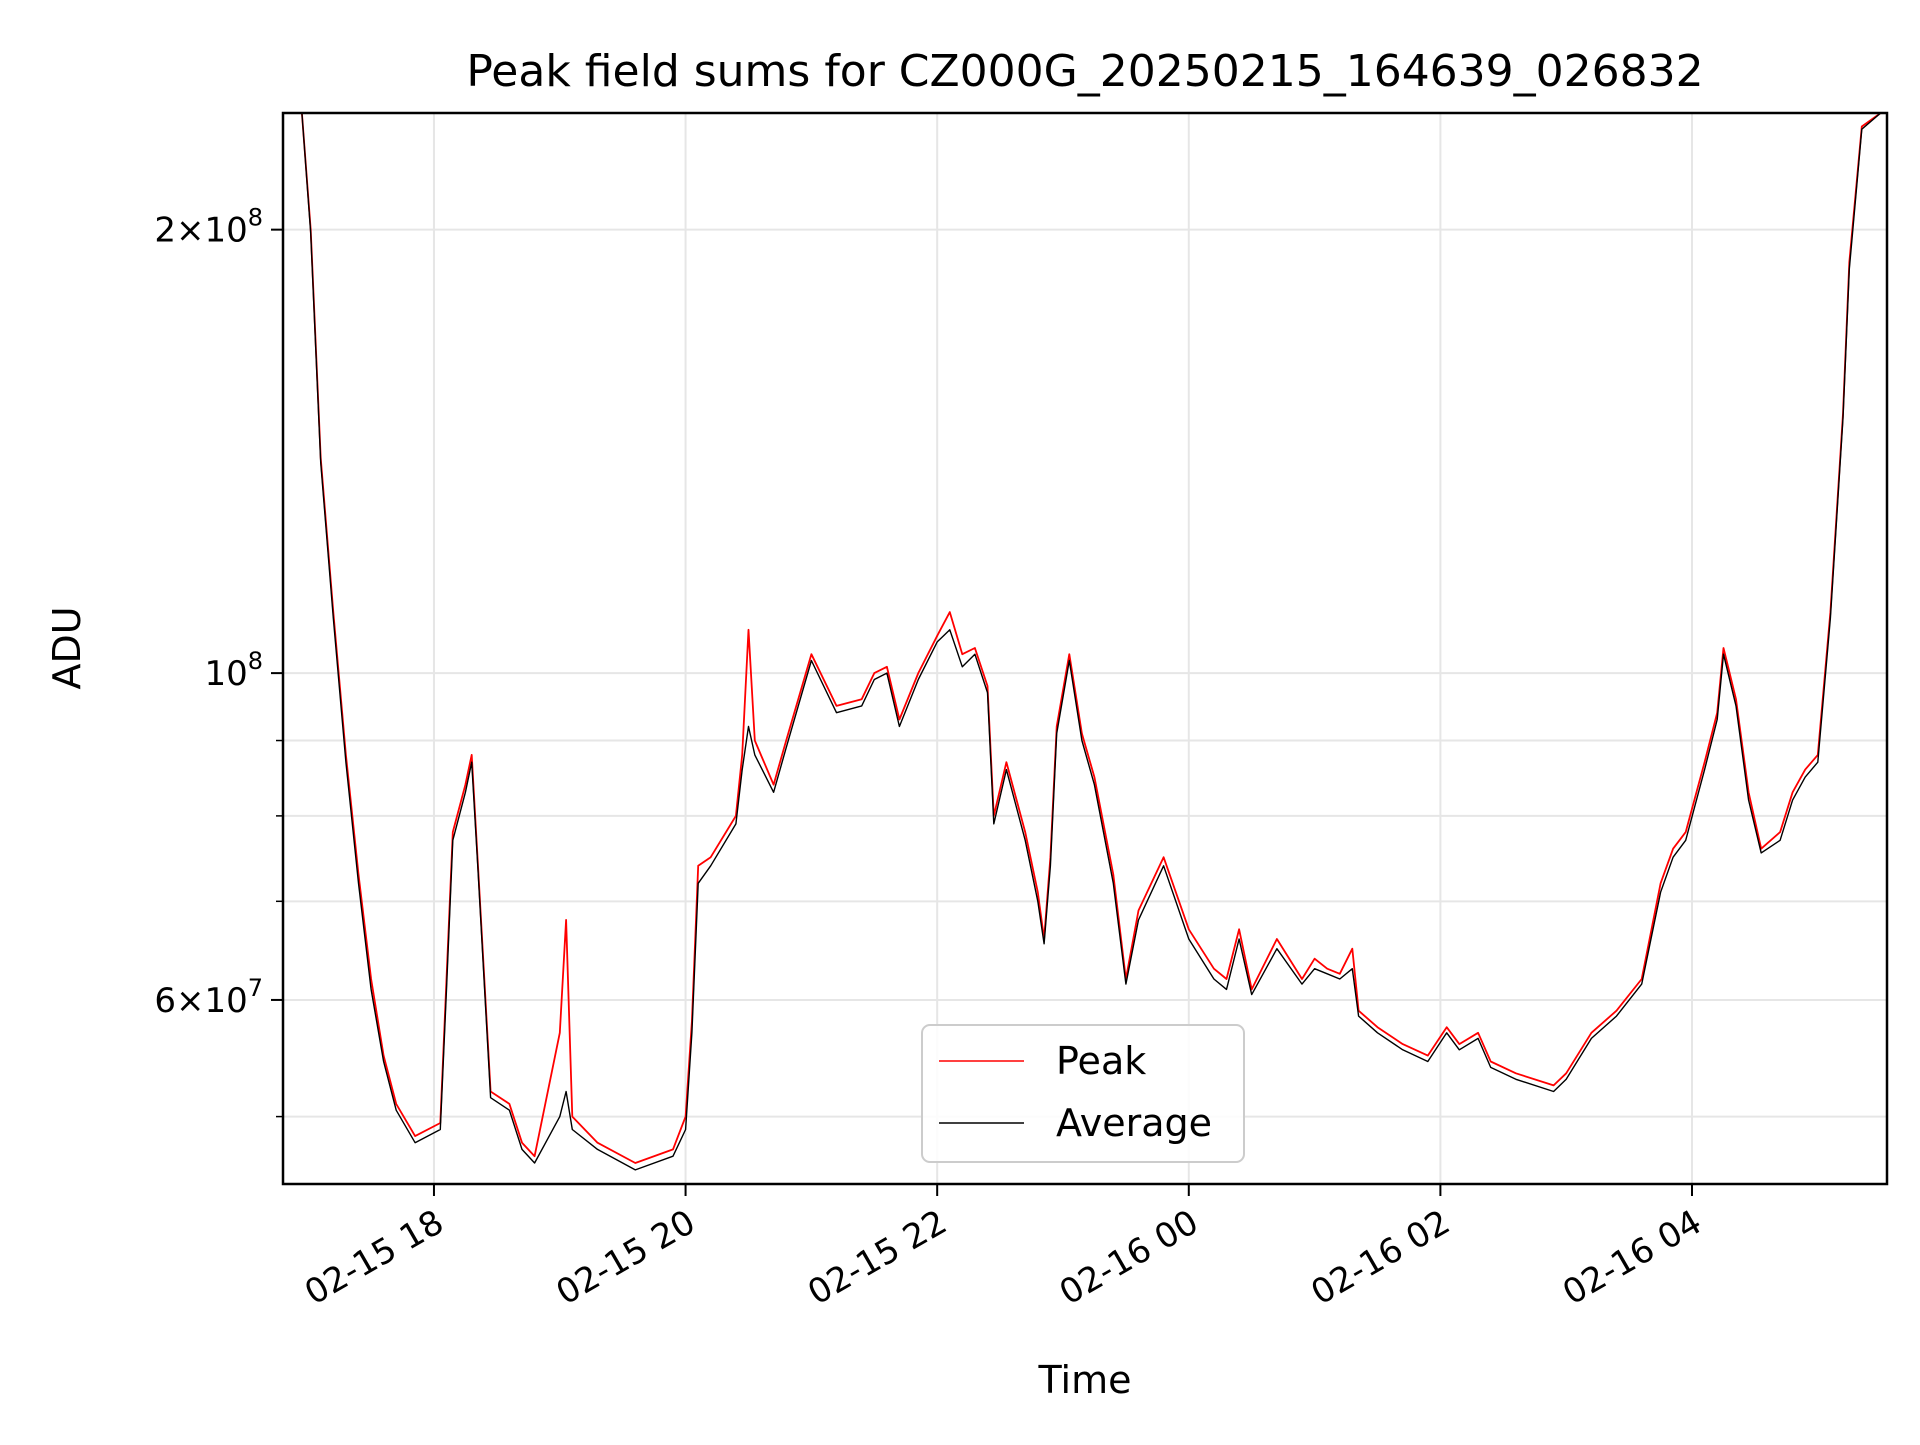 The width and height of the screenshot is (1920, 1445). Describe the element at coordinates (255, 988) in the screenshot. I see `y-tick-exponent: 7` at that location.